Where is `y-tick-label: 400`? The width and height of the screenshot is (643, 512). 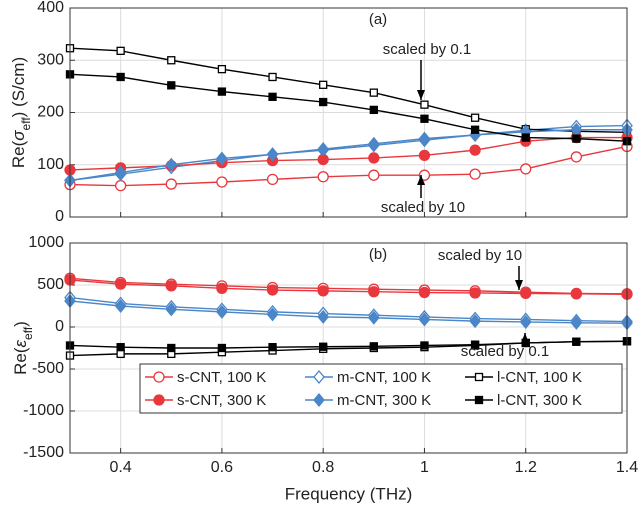
y-tick-label: 400 is located at coordinates (50, 8).